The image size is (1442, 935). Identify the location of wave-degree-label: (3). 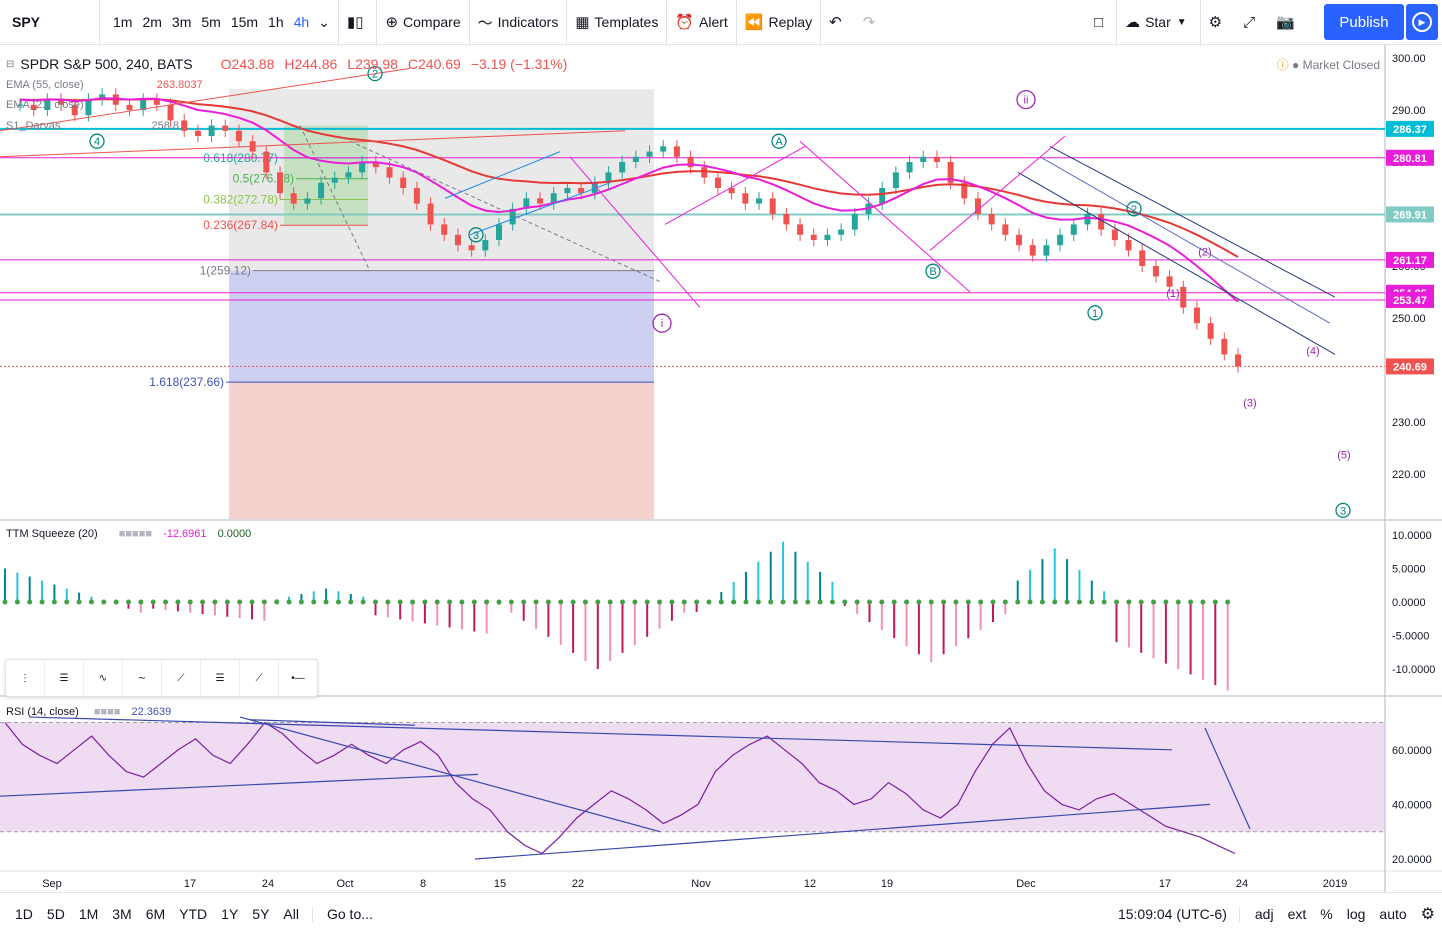
(1249, 403).